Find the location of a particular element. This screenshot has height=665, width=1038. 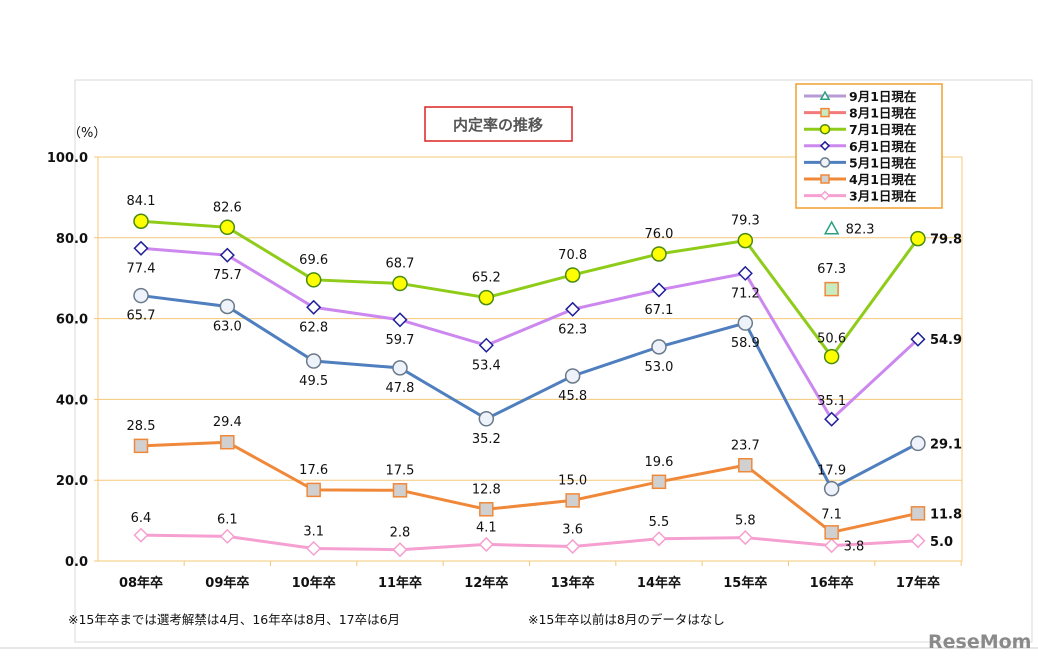

data-label: 59.7 is located at coordinates (400, 340).